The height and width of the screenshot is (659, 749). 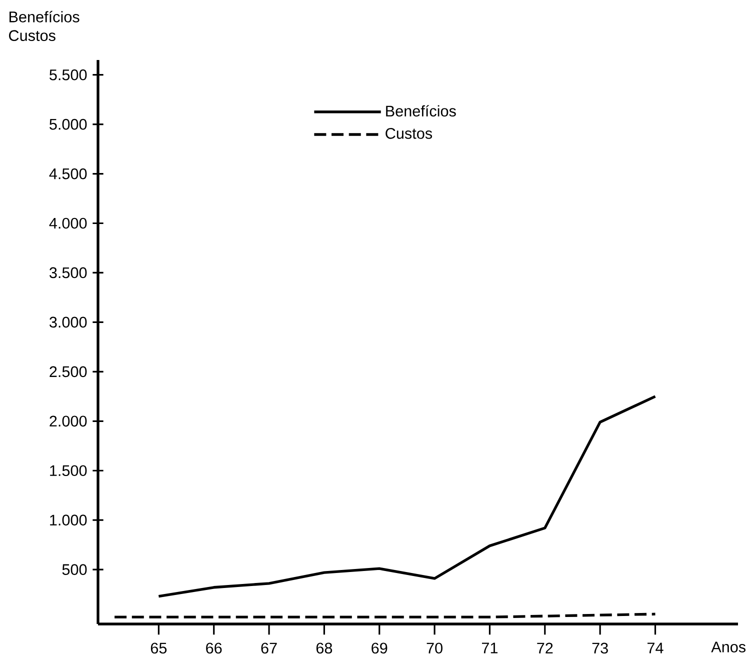 What do you see at coordinates (68, 322) in the screenshot?
I see `y-tick-label: 3.000` at bounding box center [68, 322].